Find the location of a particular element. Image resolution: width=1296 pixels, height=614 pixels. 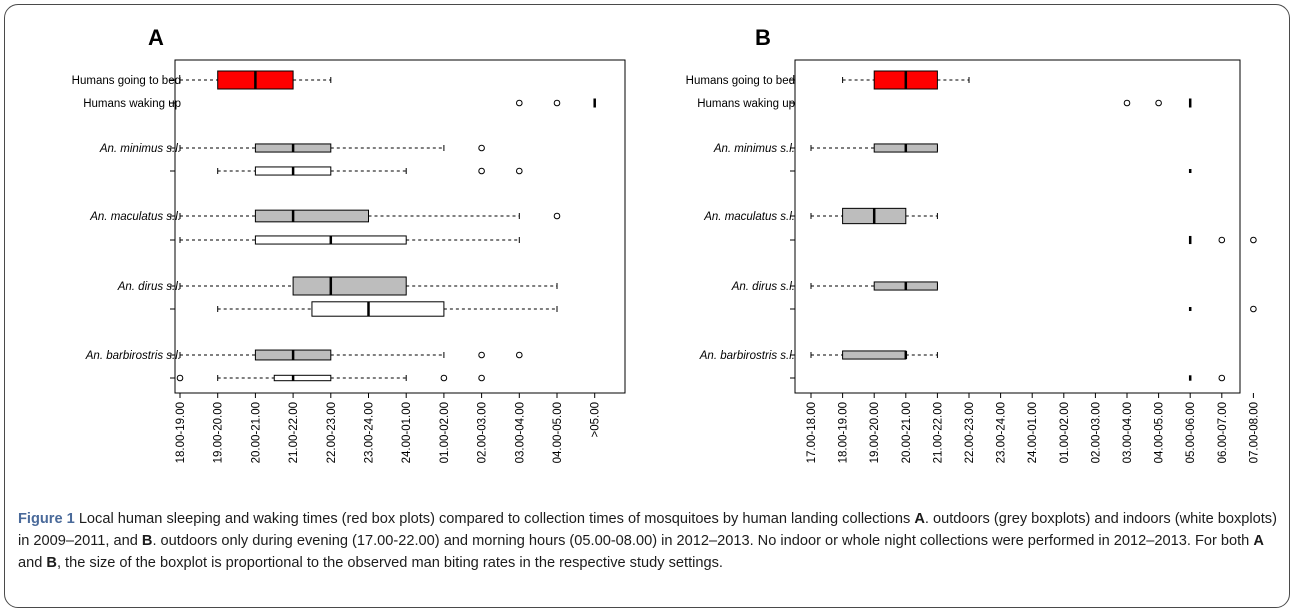

x-tick-label: 06.00-07.00 is located at coordinates (1223, 432).